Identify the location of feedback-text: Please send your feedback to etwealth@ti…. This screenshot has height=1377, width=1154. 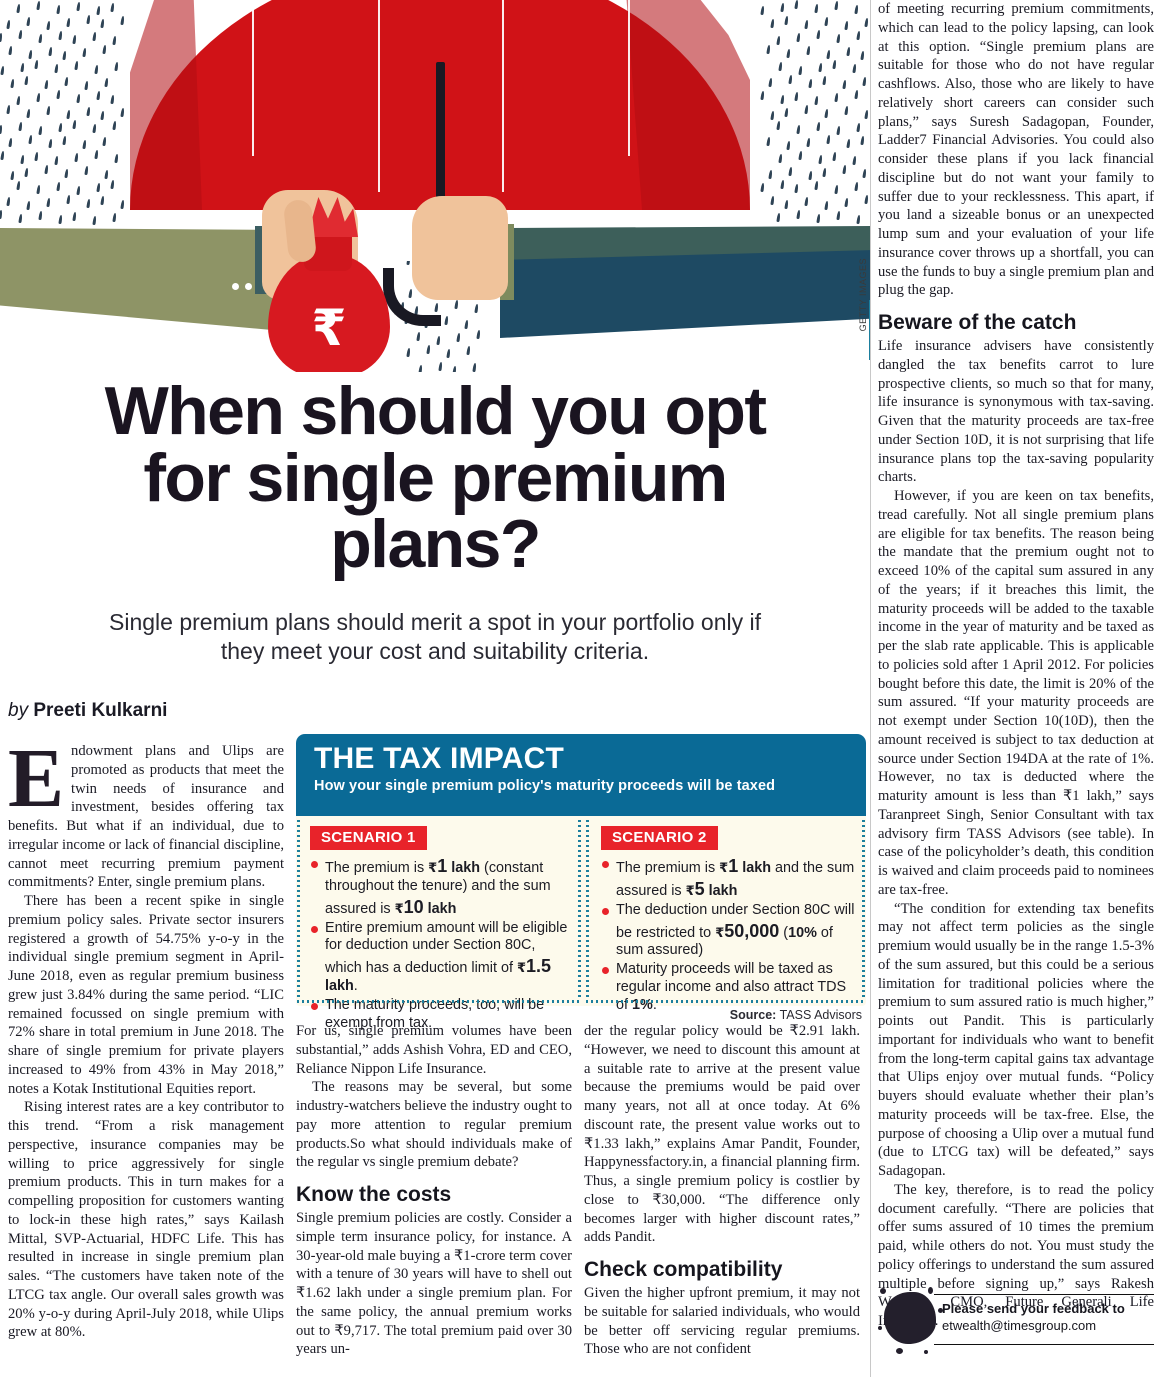
(1047, 1317).